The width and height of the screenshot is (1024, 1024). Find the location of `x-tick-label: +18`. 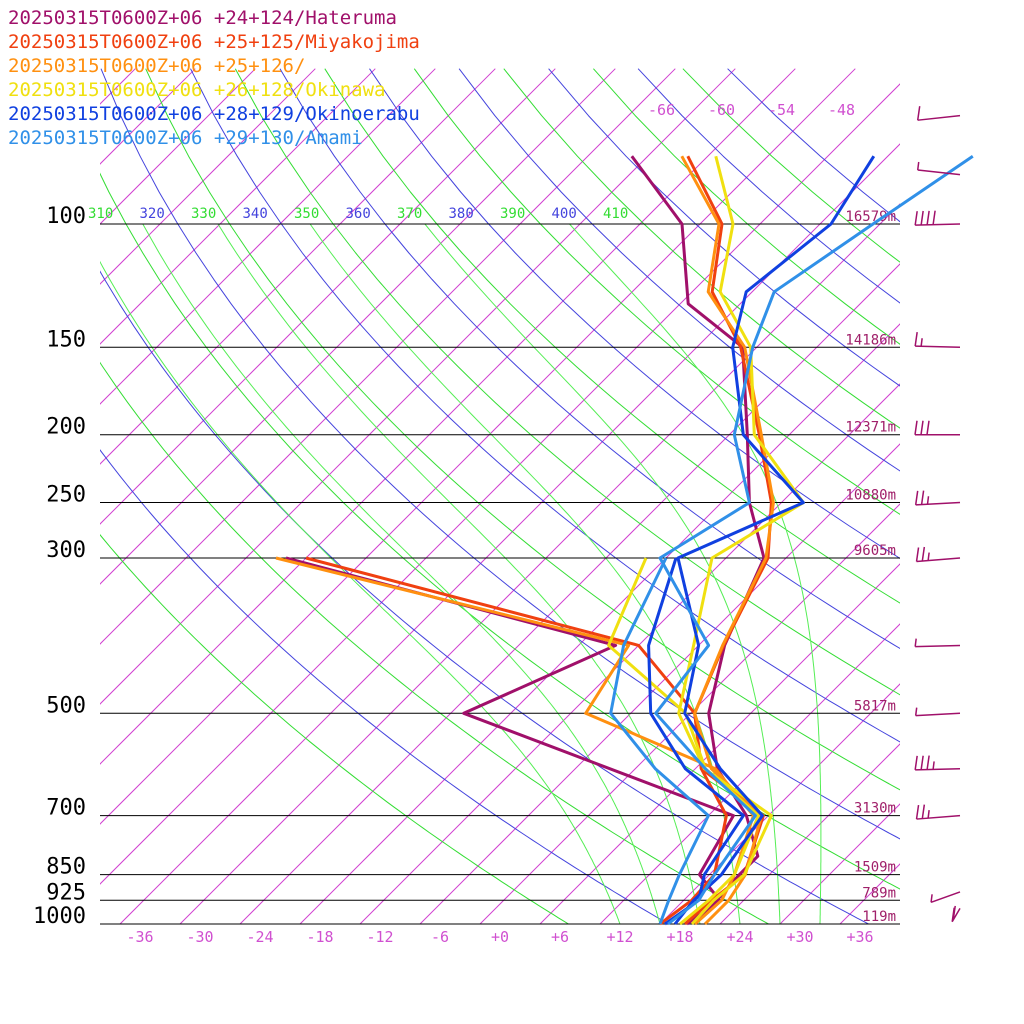

x-tick-label: +18 is located at coordinates (679, 937).